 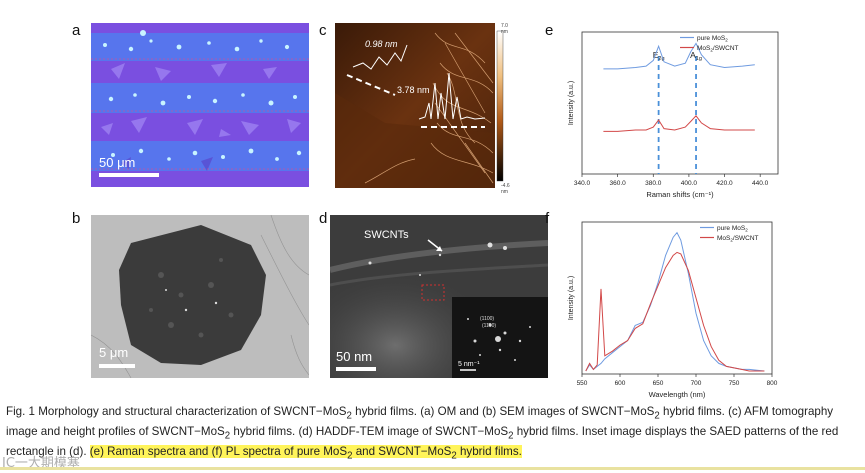 I want to click on x-tick-label: 800, so click(x=772, y=383).